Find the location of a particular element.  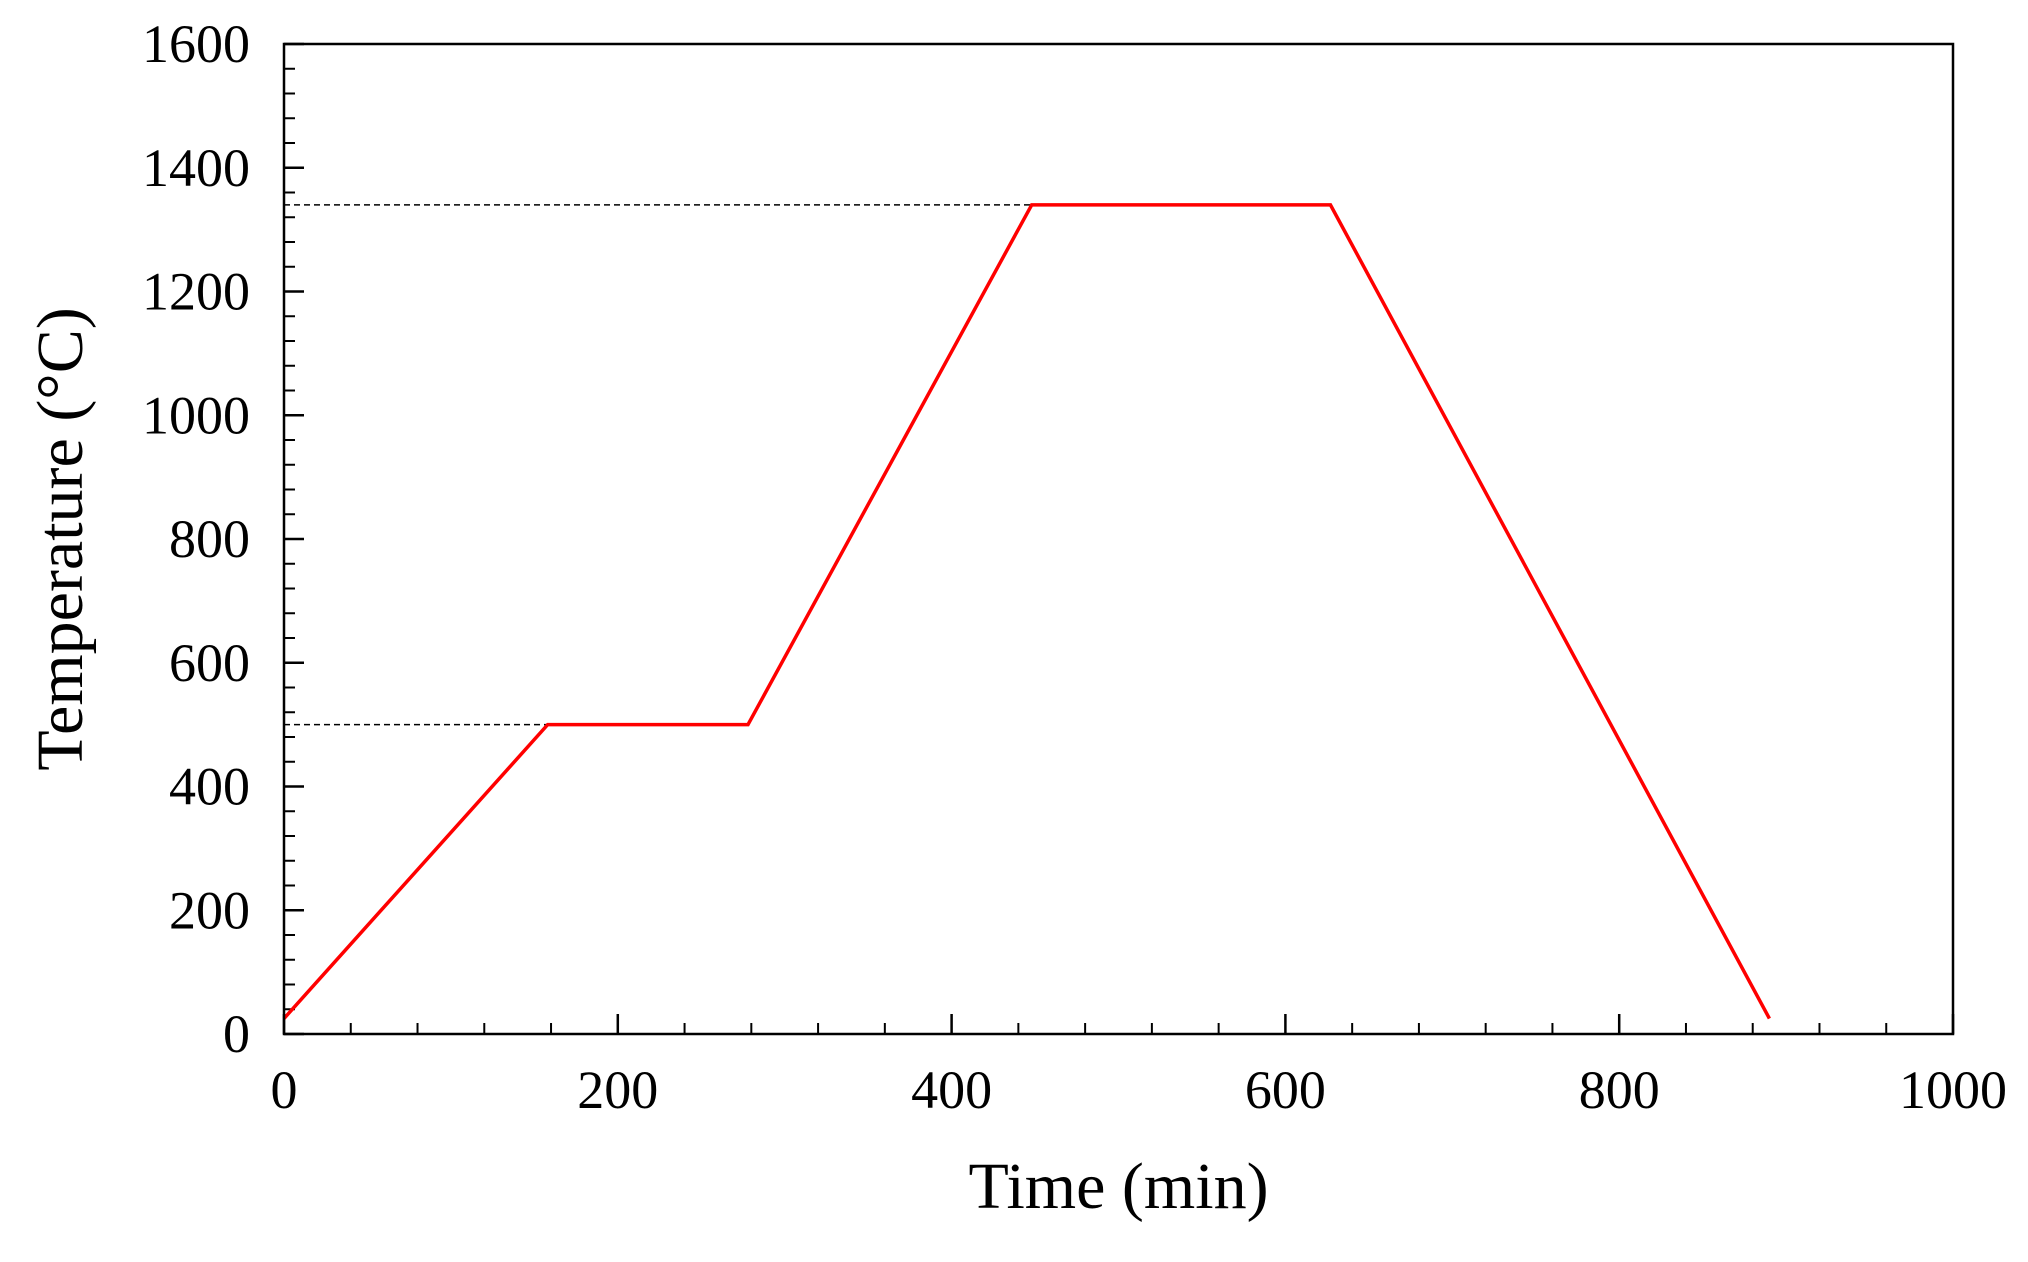

y-tick-label: 1000 is located at coordinates (196, 415).